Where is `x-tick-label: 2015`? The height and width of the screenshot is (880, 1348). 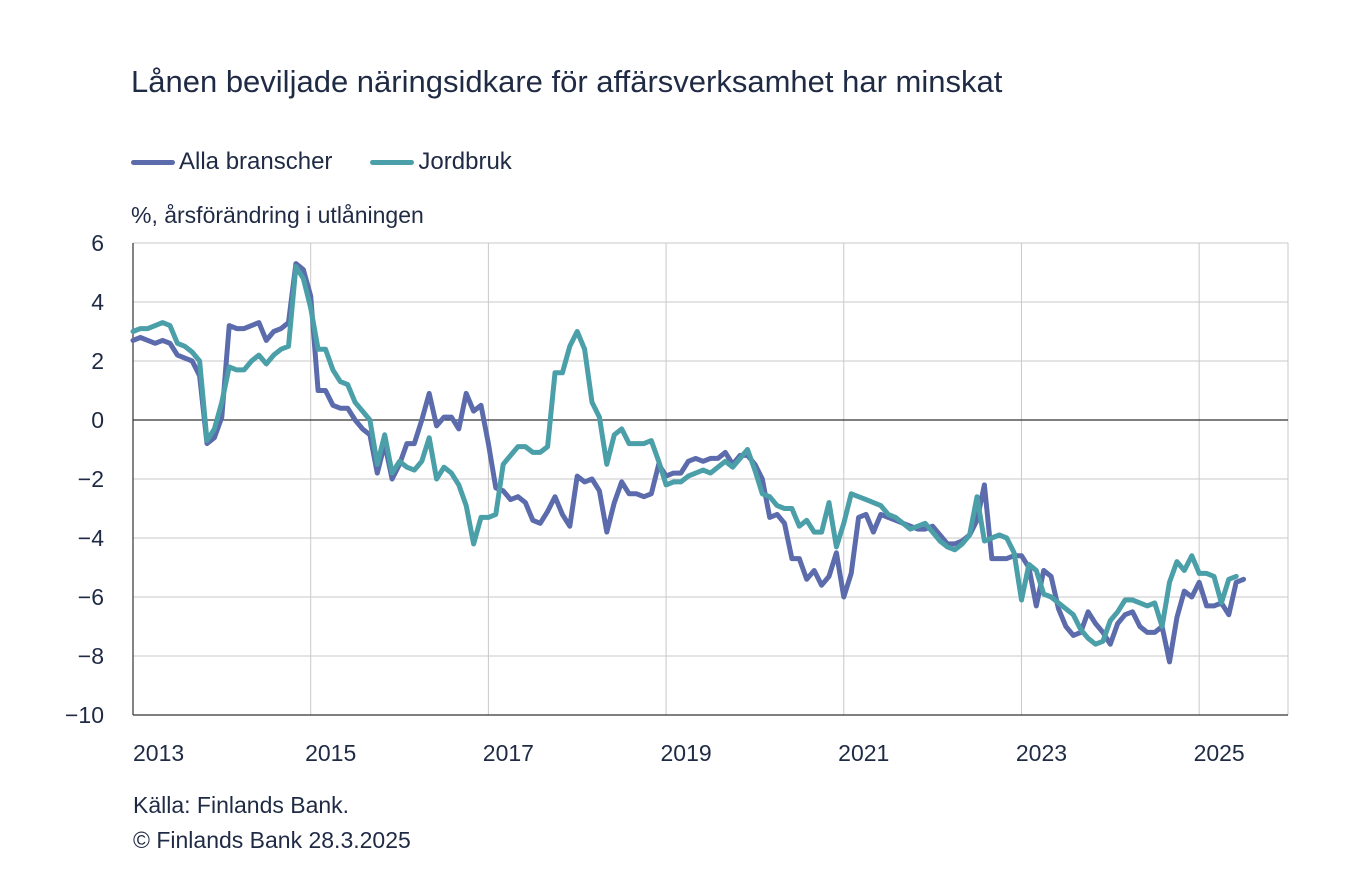 x-tick-label: 2015 is located at coordinates (330, 753).